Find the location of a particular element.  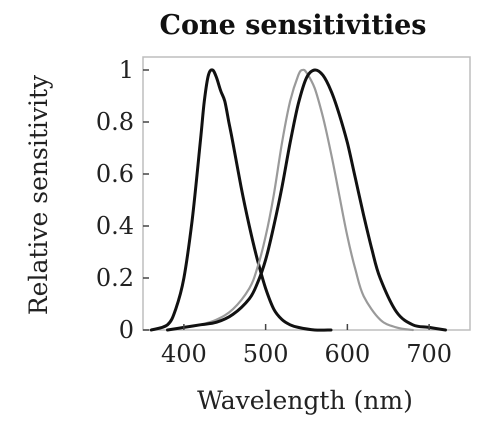

y-axis-ticks: 0 0.2 0.4 0.6 0.8 1 is located at coordinates (122, 200).